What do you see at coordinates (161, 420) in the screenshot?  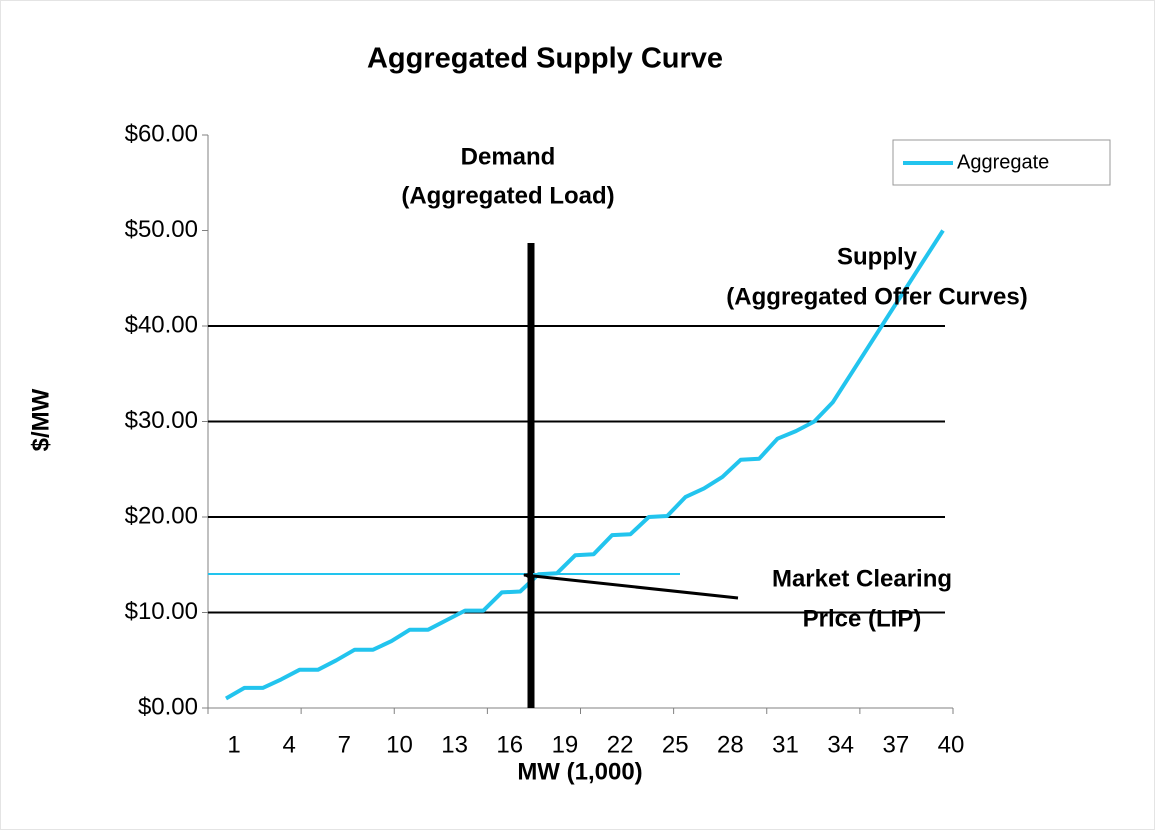 I see `y-tick-label: $30.00` at bounding box center [161, 420].